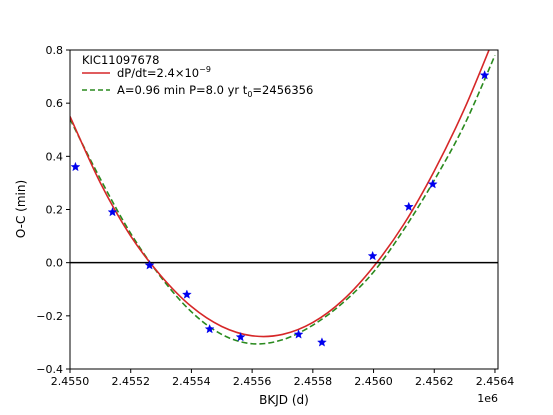  I want to click on x-axis-label: BKJD (d), so click(284, 400).